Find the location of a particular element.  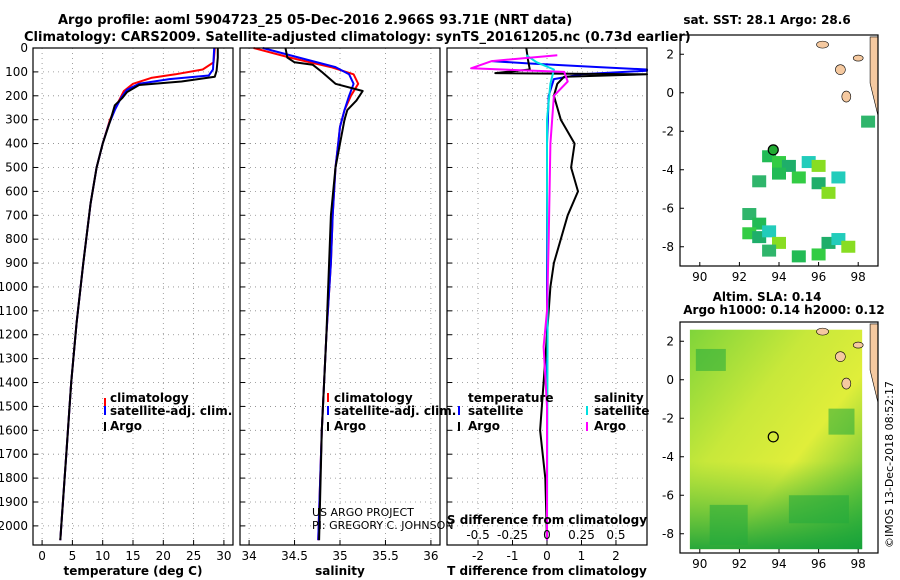

x-tick-label: 35.5 is located at coordinates (385, 556).